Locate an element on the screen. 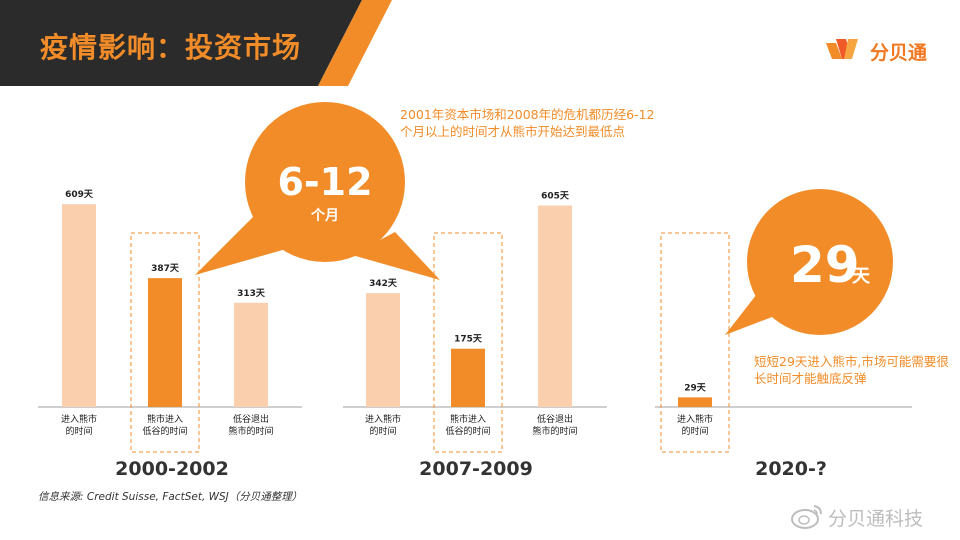 This screenshot has height=540, width=960. weibo-icon is located at coordinates (806, 517).